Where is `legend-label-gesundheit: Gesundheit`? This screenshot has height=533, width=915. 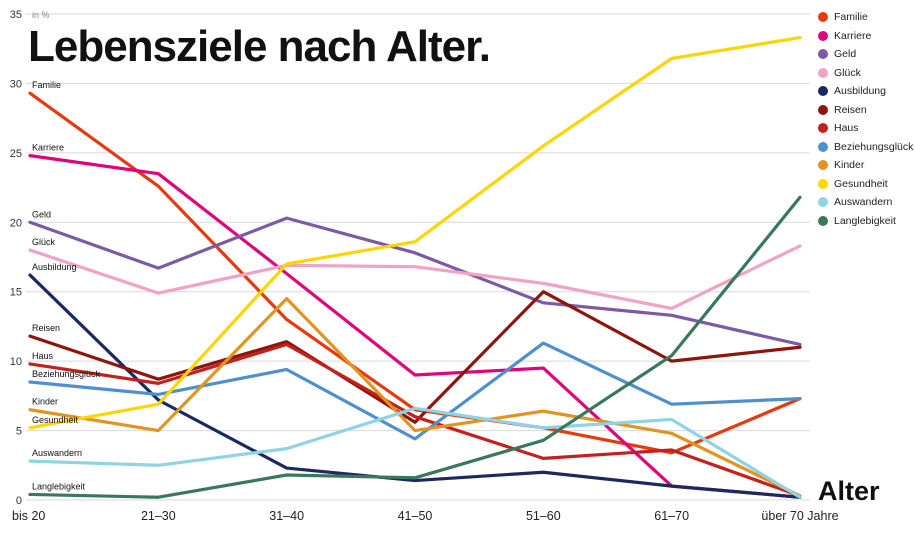
legend-label-gesundheit: Gesundheit is located at coordinates (861, 183).